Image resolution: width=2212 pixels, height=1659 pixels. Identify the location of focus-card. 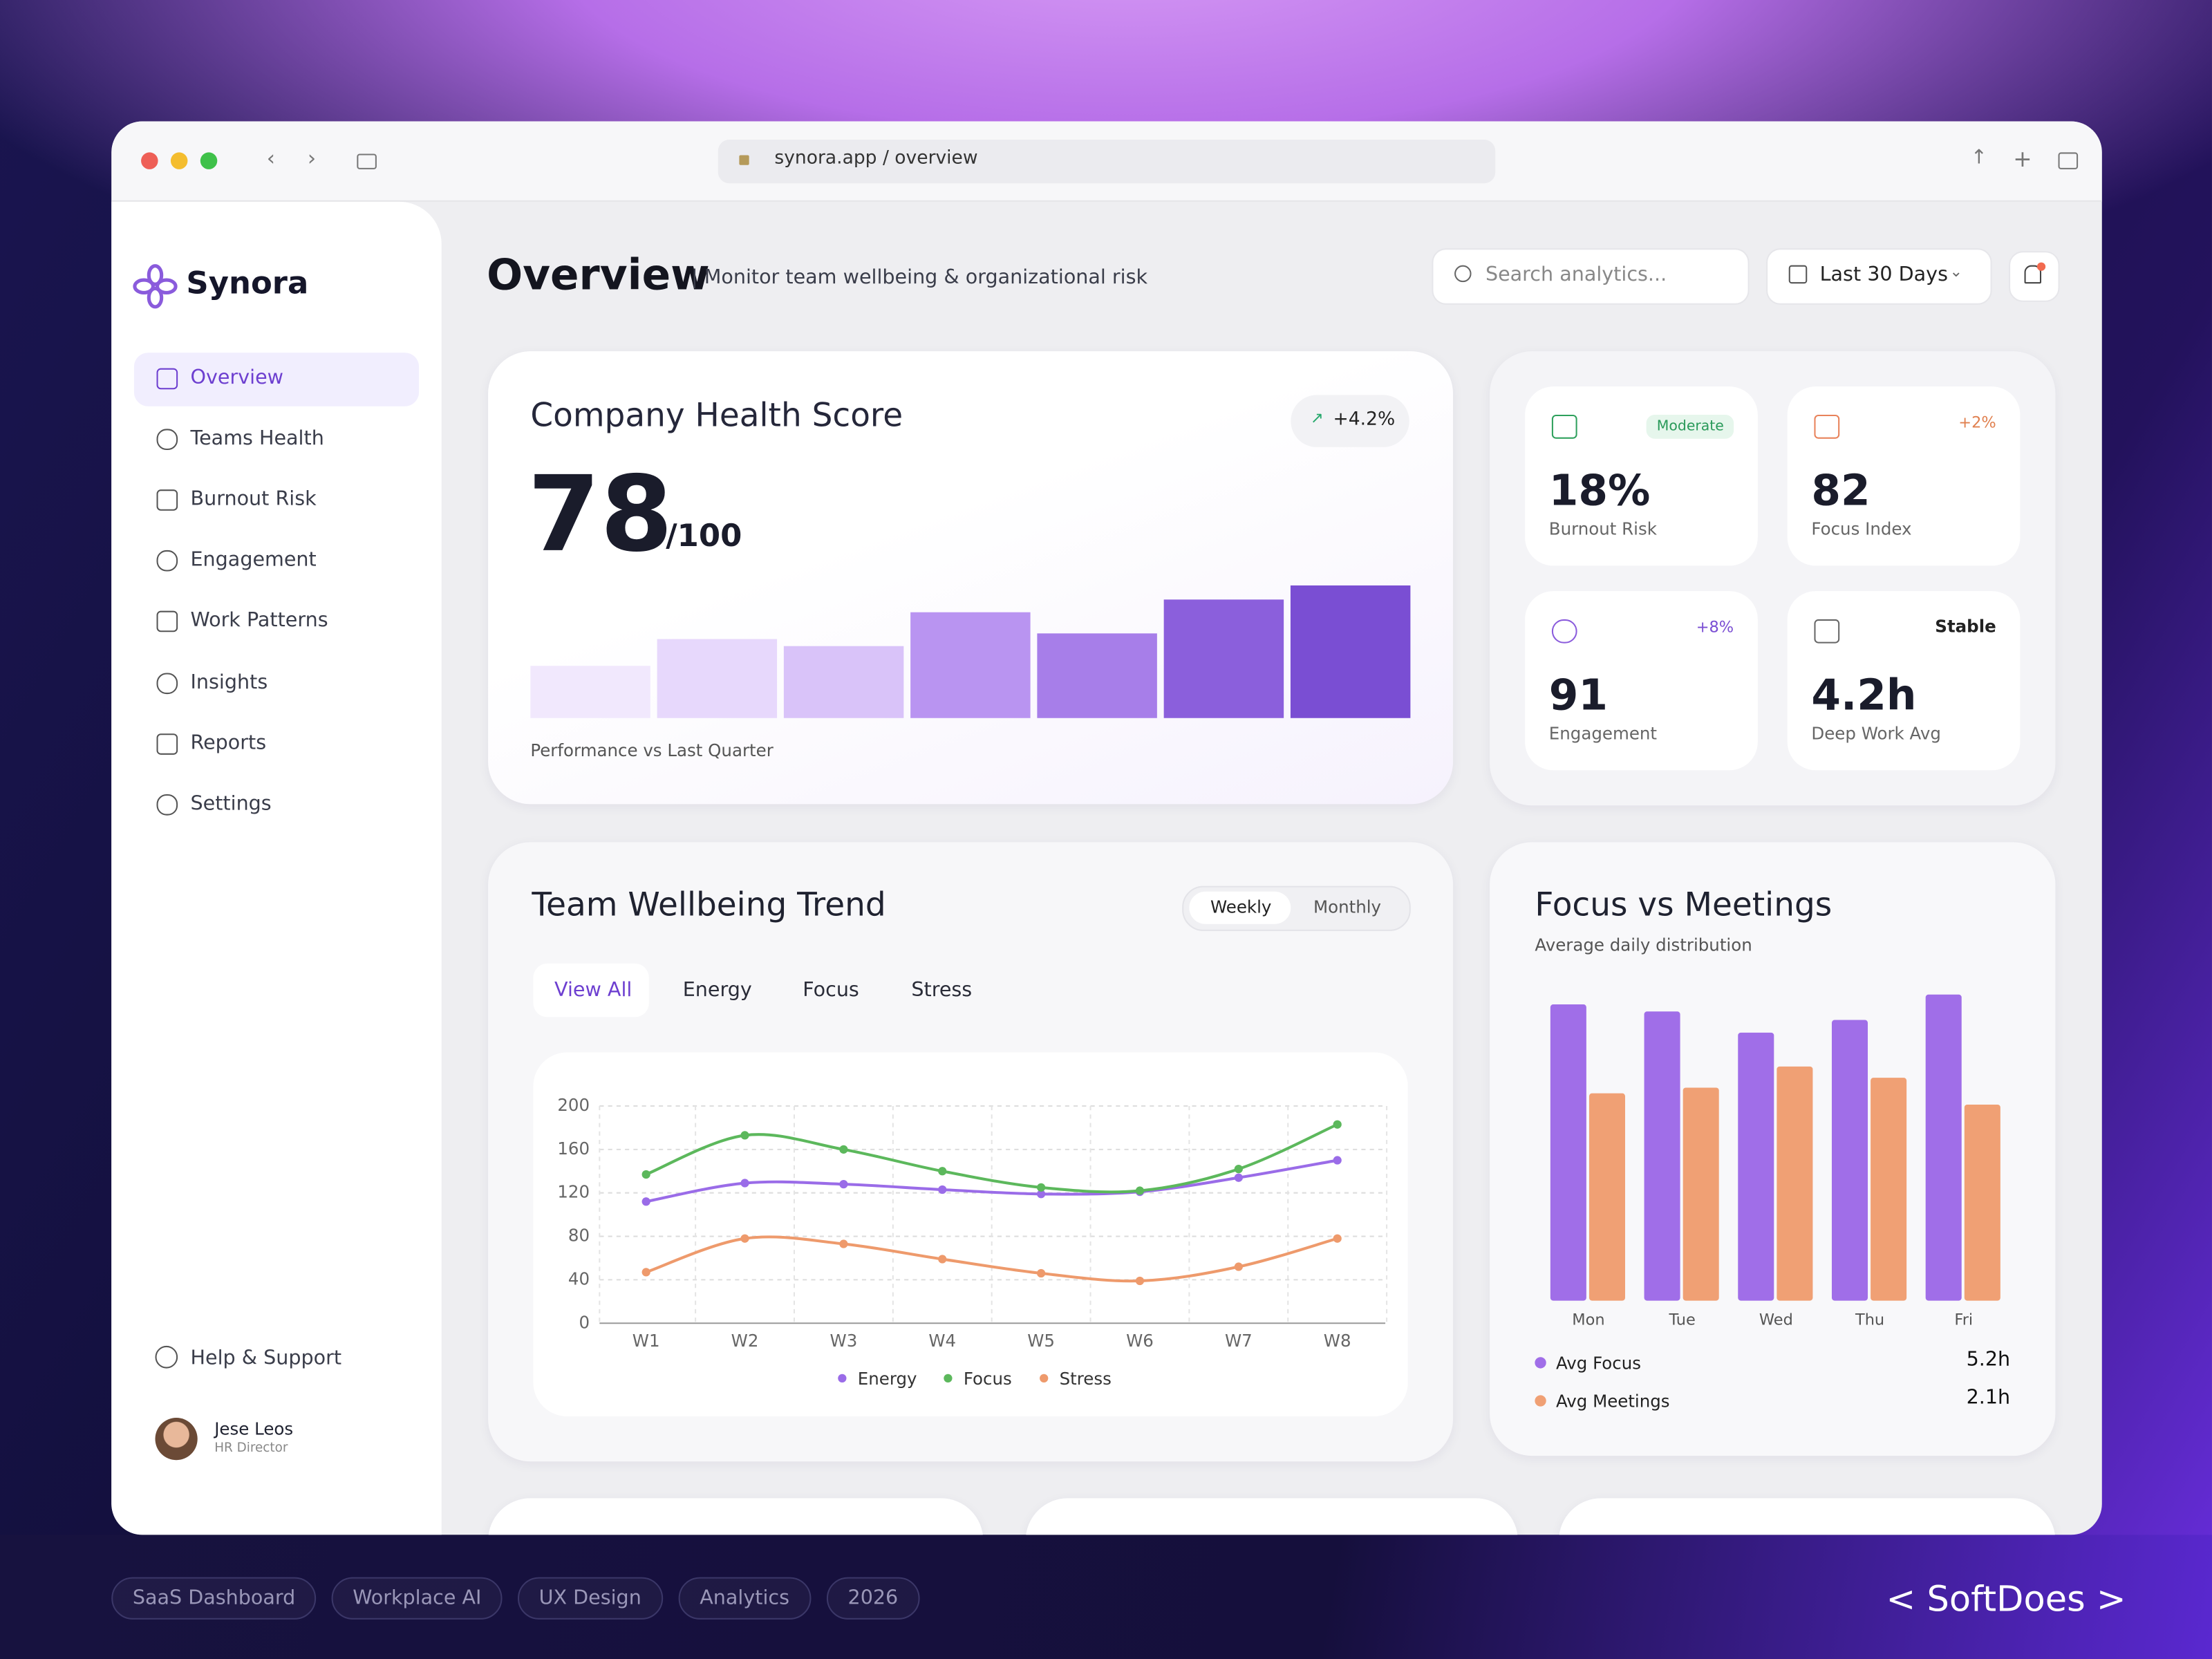
(1773, 1149).